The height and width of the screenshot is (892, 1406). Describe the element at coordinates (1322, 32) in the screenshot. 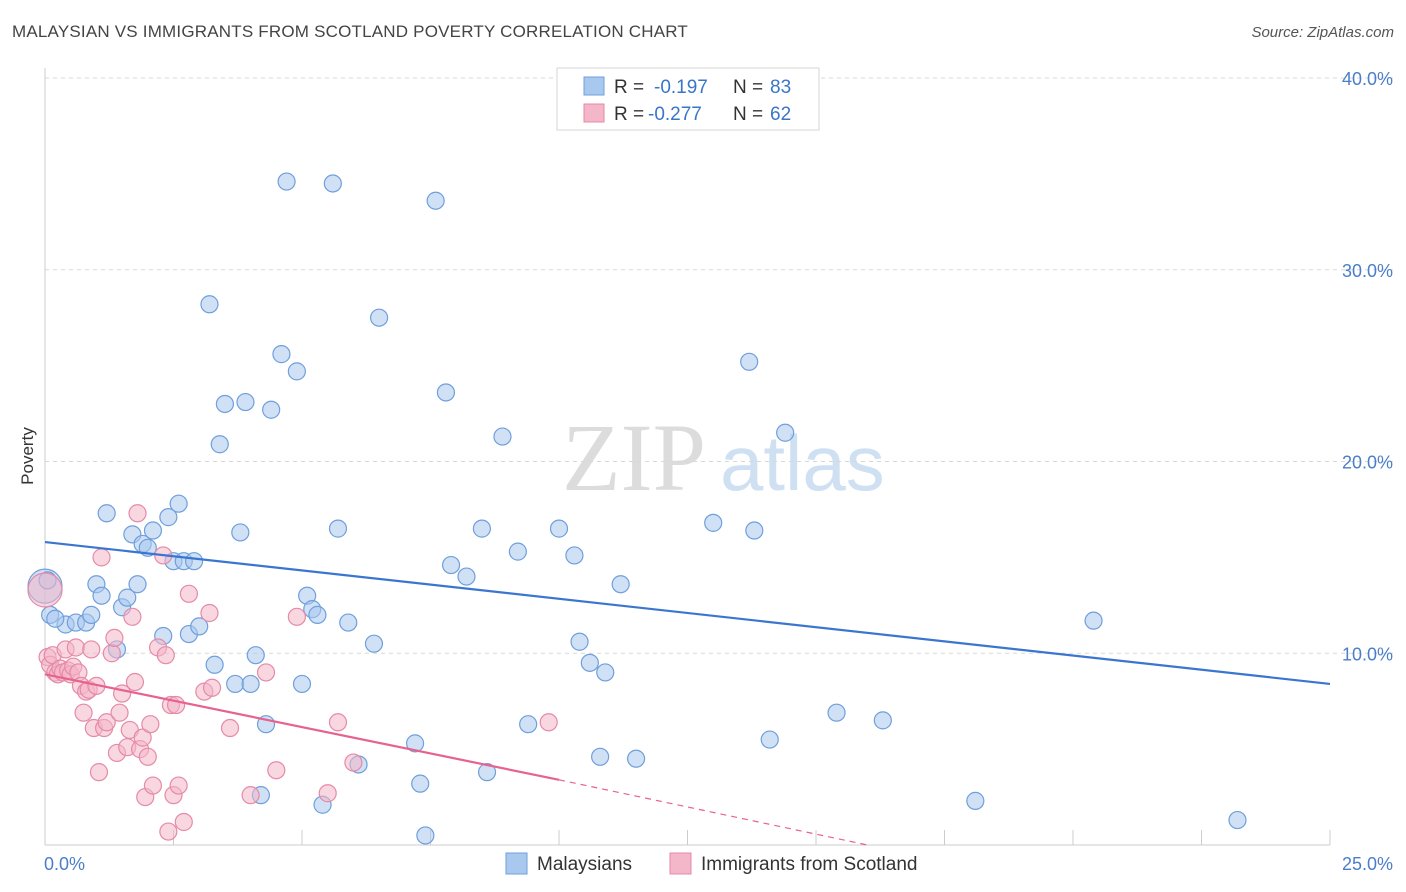

I see `source-label: Source: ZipAtlas.com` at that location.